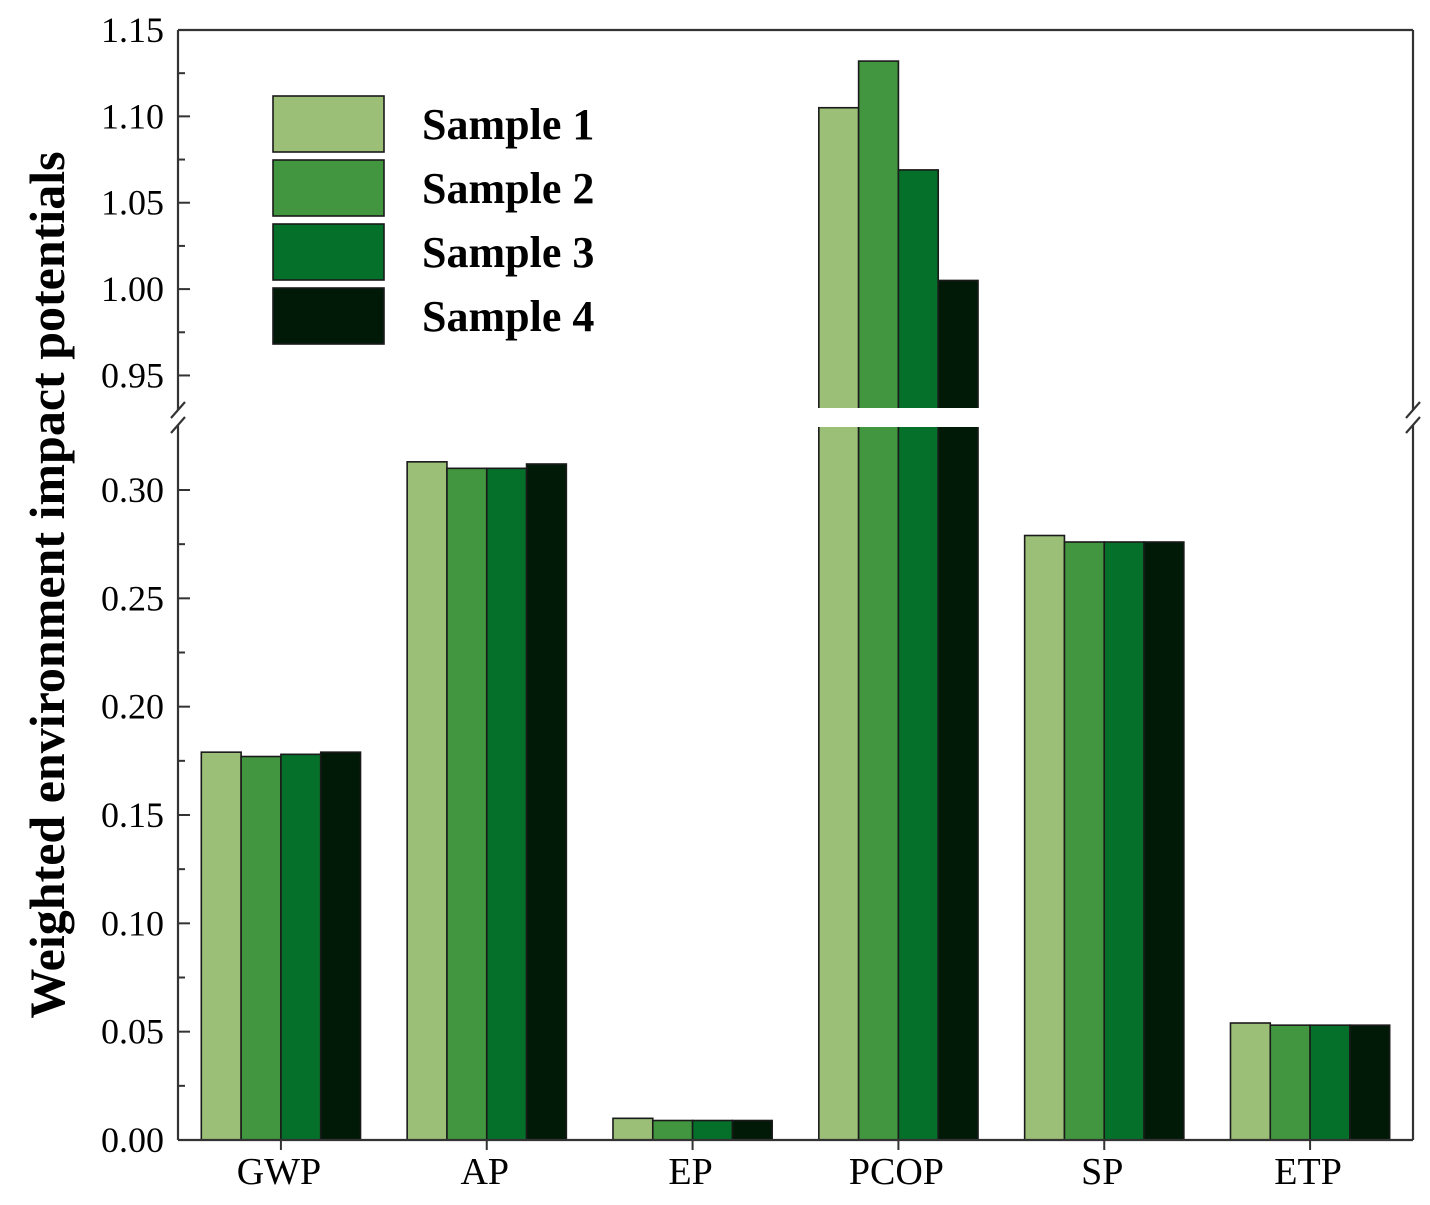 The image size is (1430, 1205). I want to click on legend-label-sample-1: Sample 1, so click(508, 124).